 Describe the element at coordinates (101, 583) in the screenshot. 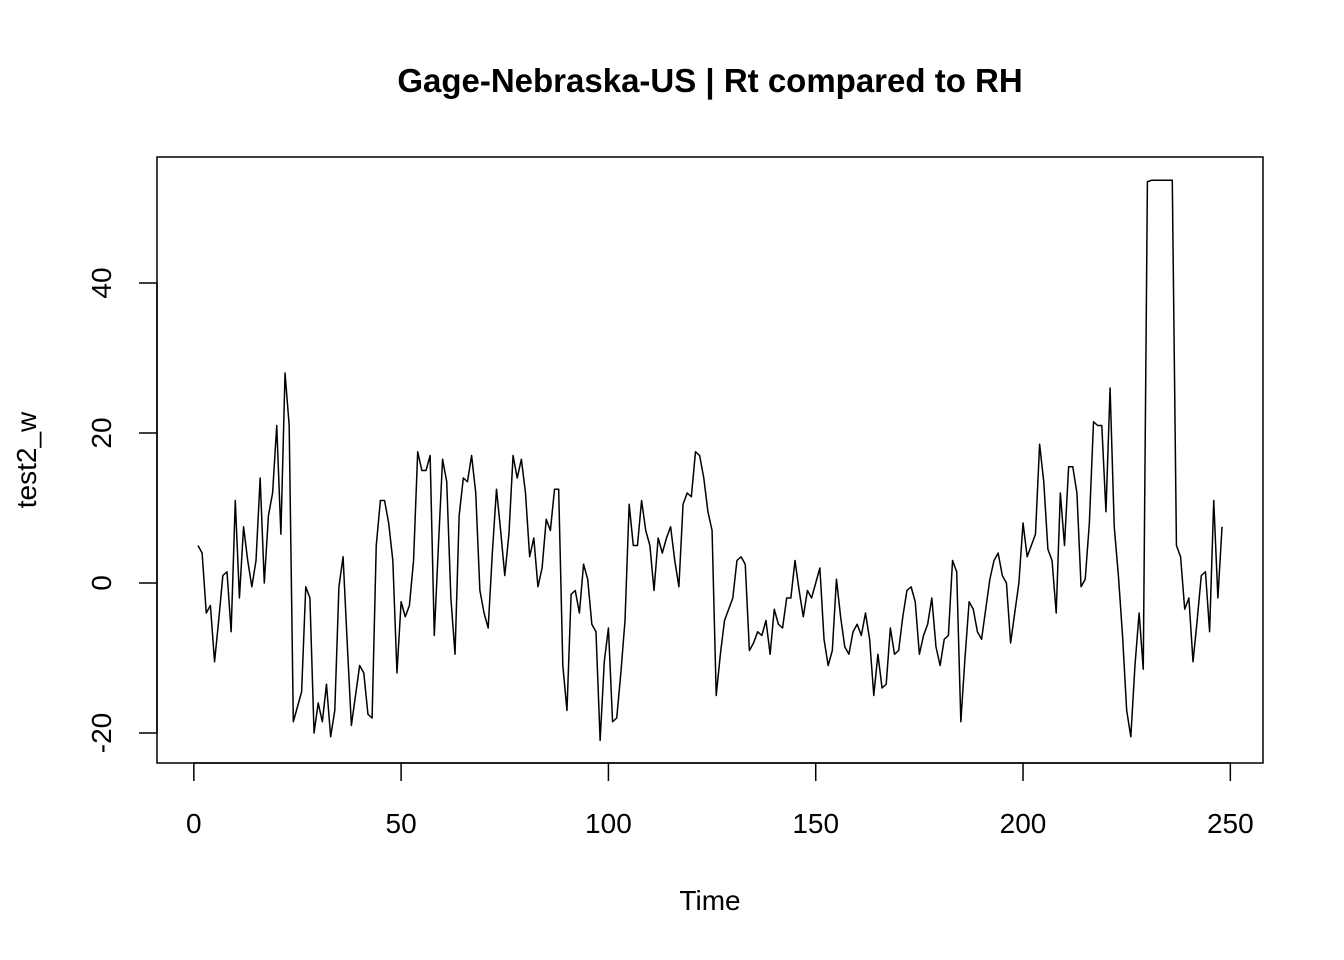

I see `y-tick-label: 0` at that location.